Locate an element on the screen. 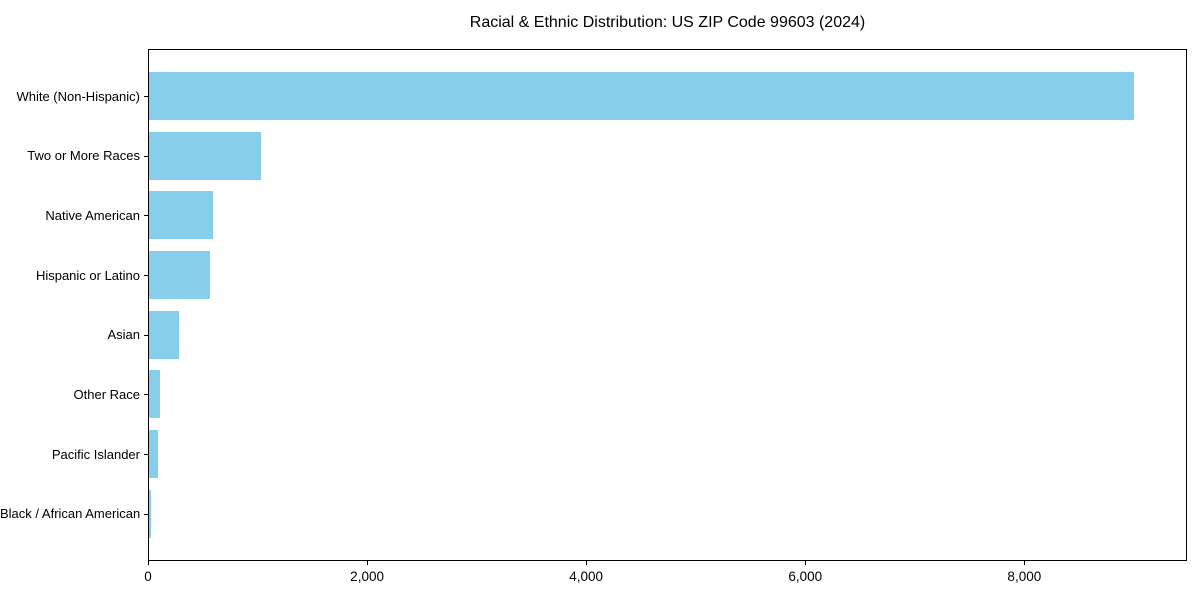 This screenshot has height=600, width=1200. bar-white-non-hispanic is located at coordinates (641, 96).